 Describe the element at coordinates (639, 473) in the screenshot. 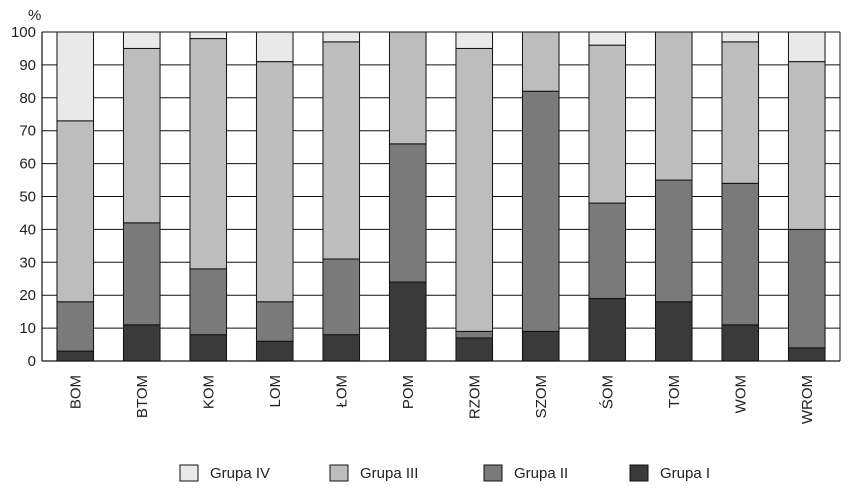

I see `legend-swatch-grupa-i` at that location.